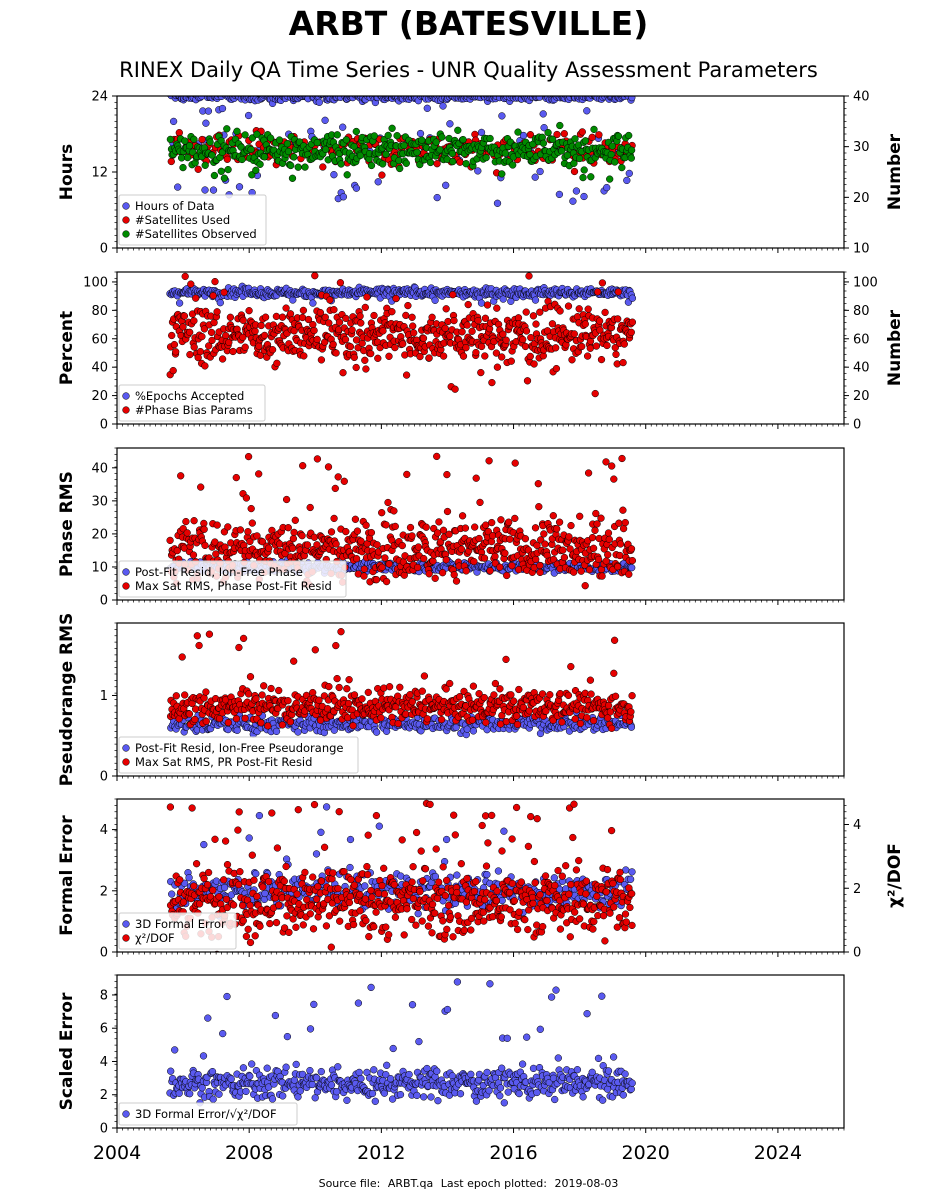 This screenshot has width=937, height=1200. I want to click on y-tick-label: 30, so click(99, 501).